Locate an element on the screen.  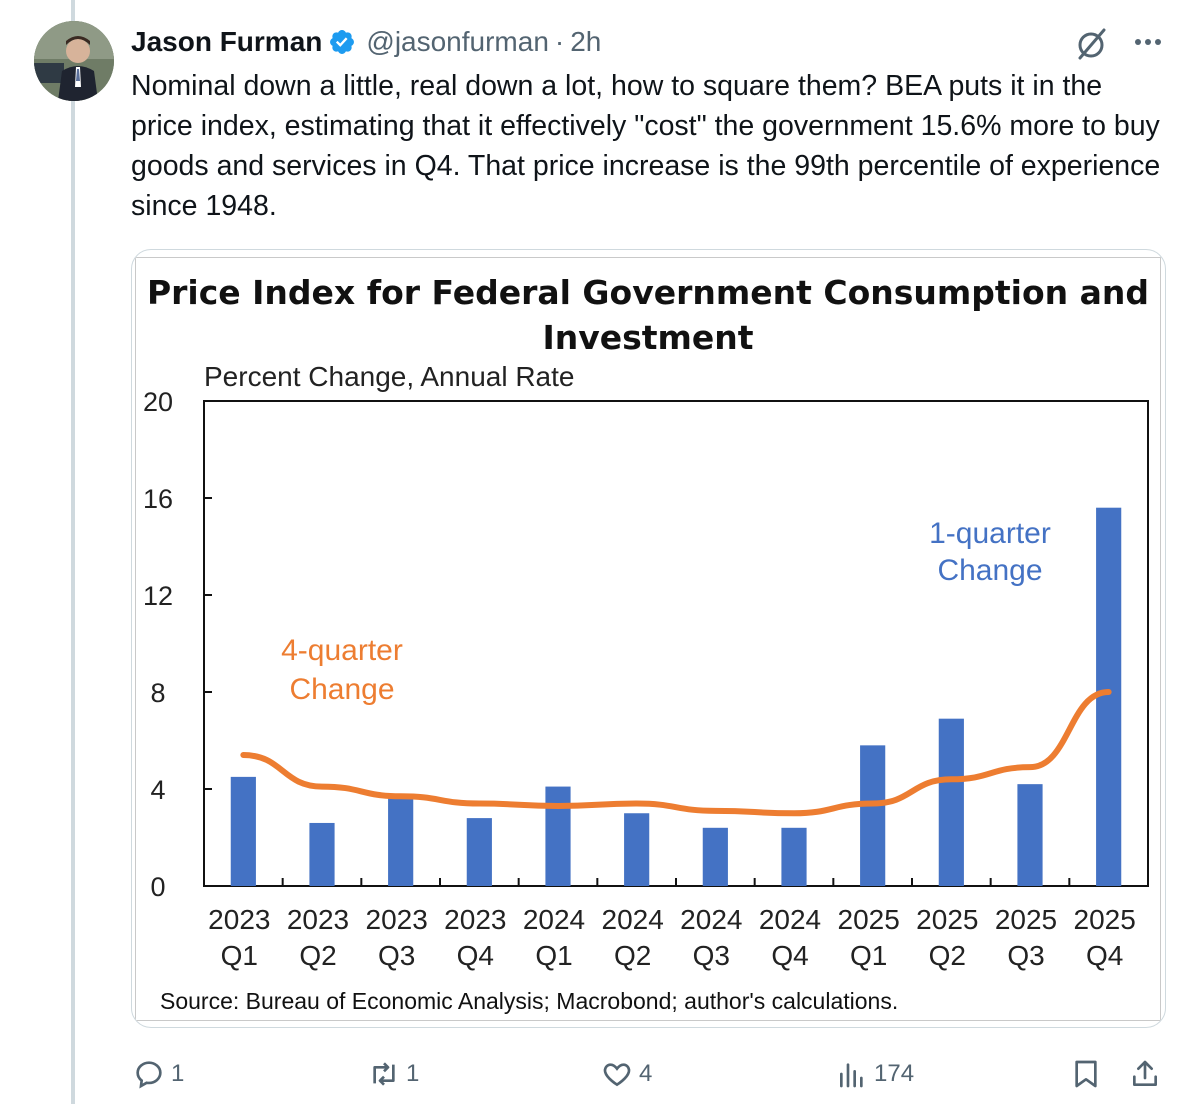
author-name: Jason Furman is located at coordinates (227, 41).